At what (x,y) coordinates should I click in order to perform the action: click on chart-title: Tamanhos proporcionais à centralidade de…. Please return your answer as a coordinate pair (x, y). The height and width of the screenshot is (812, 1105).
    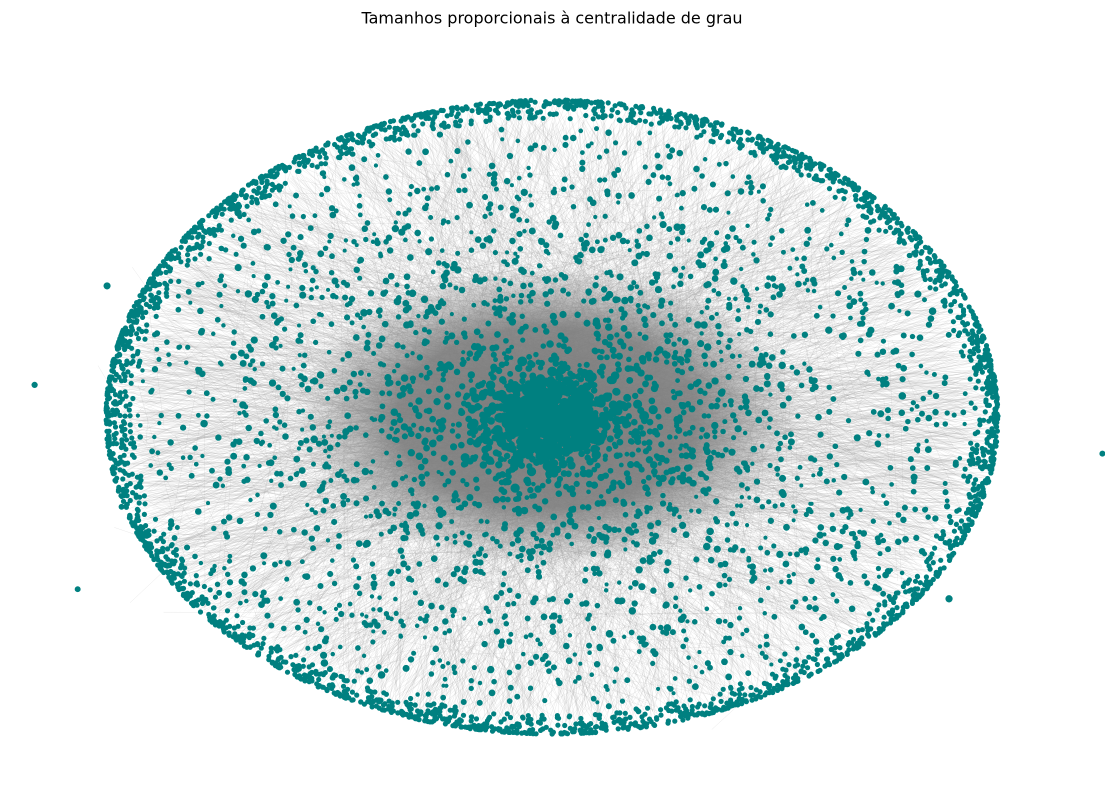
    Looking at the image, I should click on (551, 18).